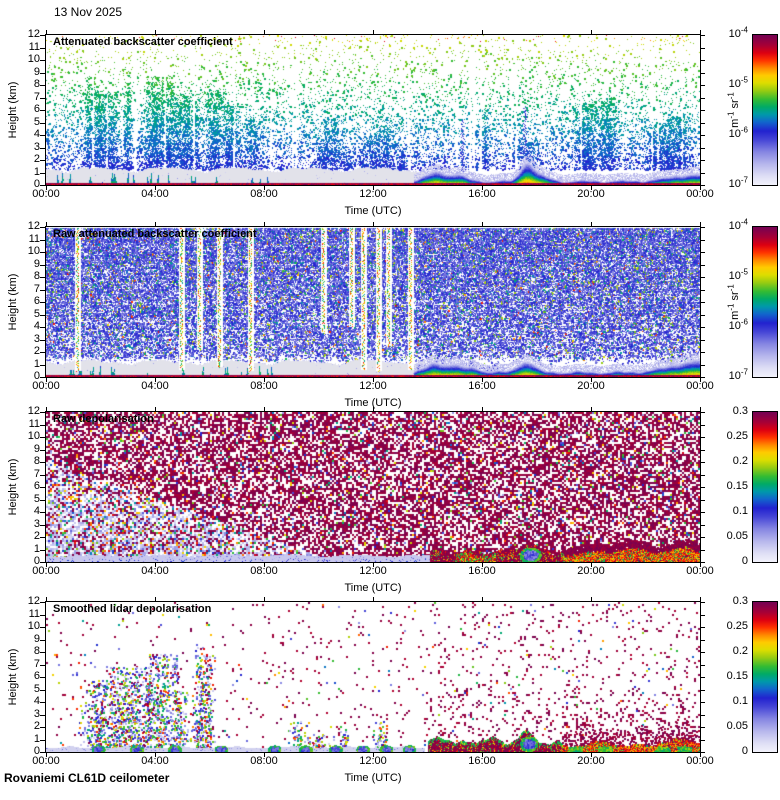 This screenshot has width=780, height=800. Describe the element at coordinates (36, 663) in the screenshot. I see `y-tick-label: 7` at that location.